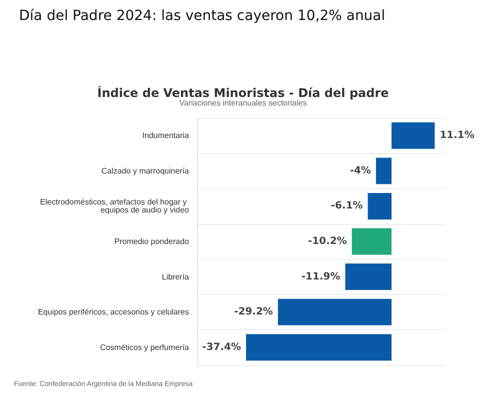 This screenshot has height=403, width=486. Describe the element at coordinates (253, 312) in the screenshot. I see `data-label: -29.2%` at that location.